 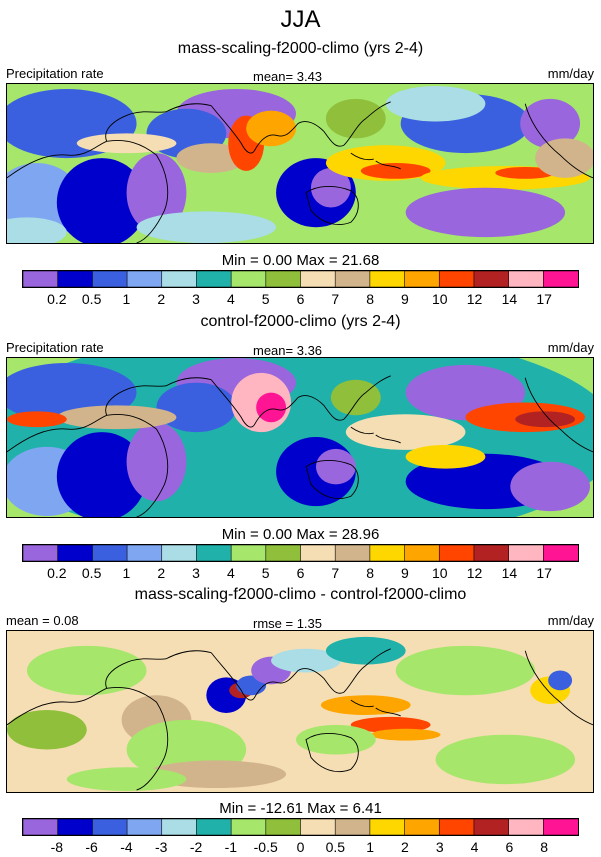 What do you see at coordinates (288, 350) in the screenshot?
I see `panel2-center-label: mean= 3.36` at bounding box center [288, 350].